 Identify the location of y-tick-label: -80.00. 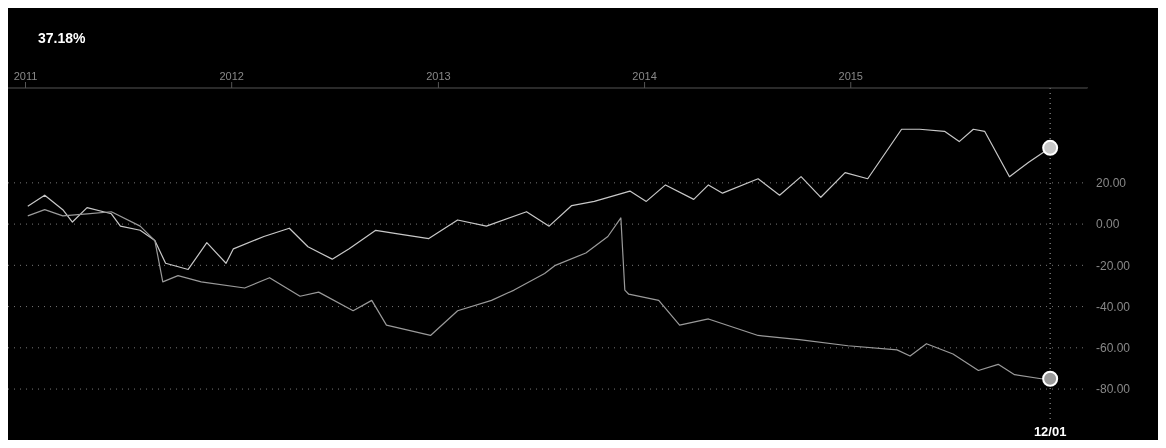
(1113, 389).